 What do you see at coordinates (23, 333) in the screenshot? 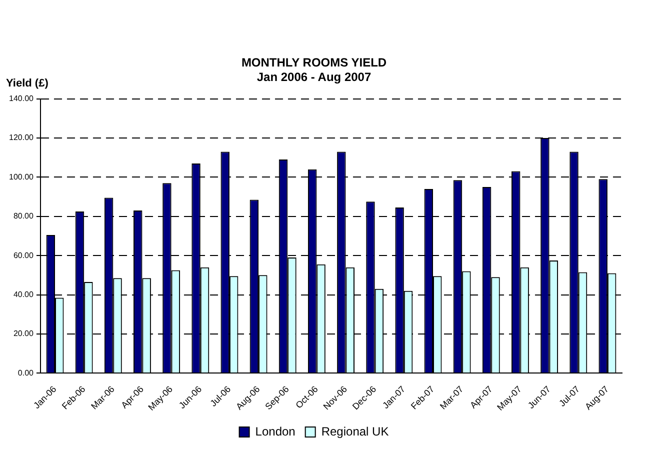
I see `y-tick-label: 20.00` at bounding box center [23, 333].